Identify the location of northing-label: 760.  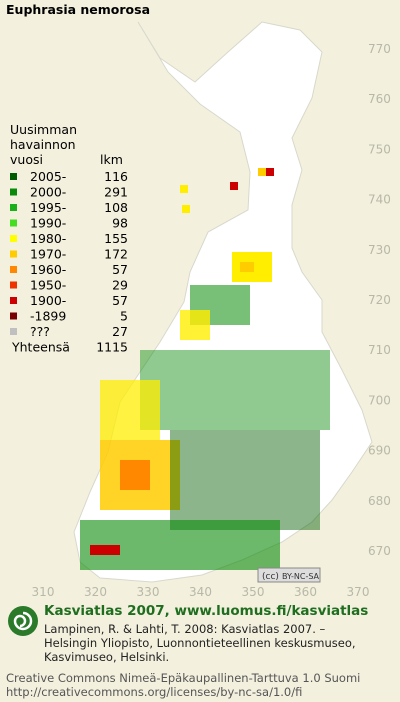
(379, 99).